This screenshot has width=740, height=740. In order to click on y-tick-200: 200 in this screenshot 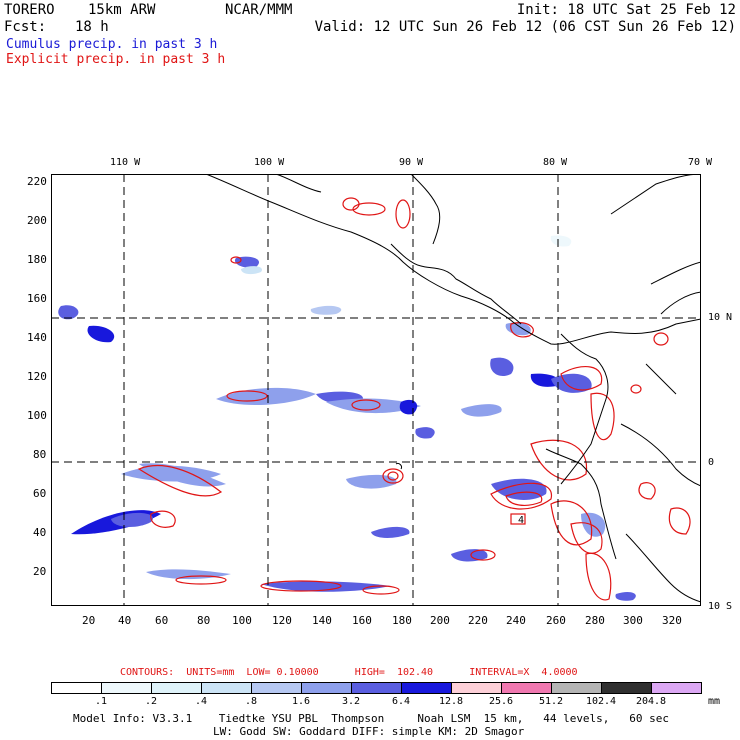, I will do `click(37, 220)`.